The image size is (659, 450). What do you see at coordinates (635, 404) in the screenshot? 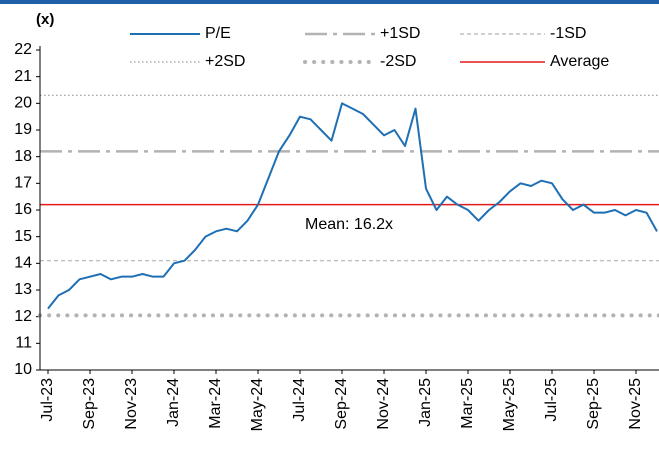
I see `x-tick-label: Nov-25` at bounding box center [635, 404].